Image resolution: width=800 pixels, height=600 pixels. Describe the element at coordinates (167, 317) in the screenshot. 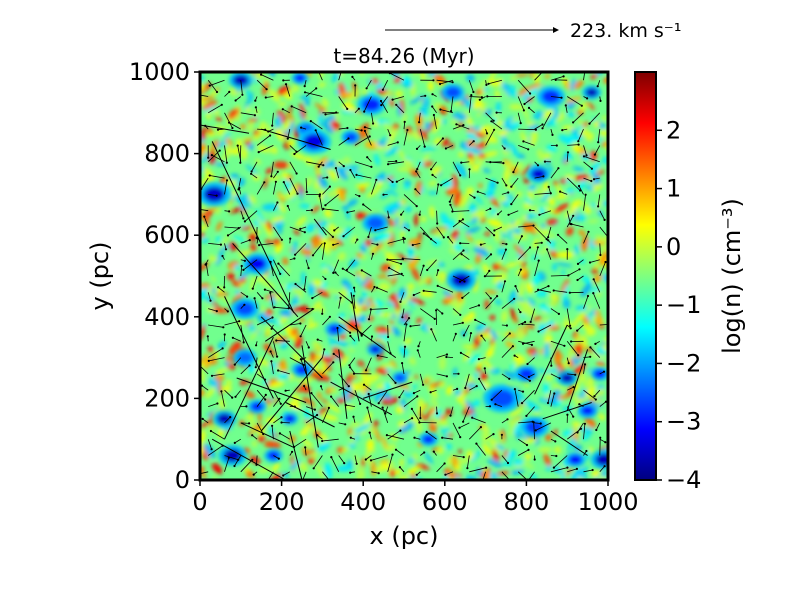

I see `y-tick-label: 400` at that location.